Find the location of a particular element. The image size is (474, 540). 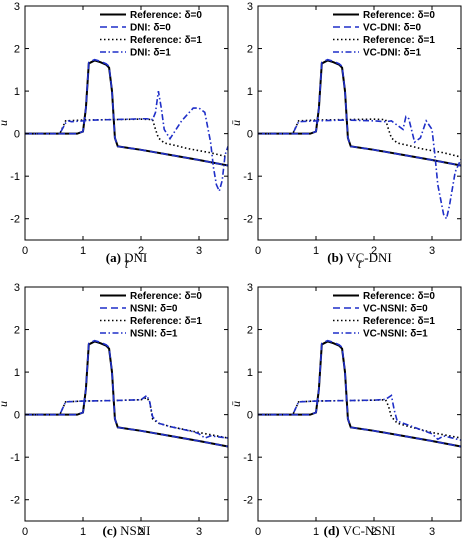

caption-text: NSNI is located at coordinates (134, 530).